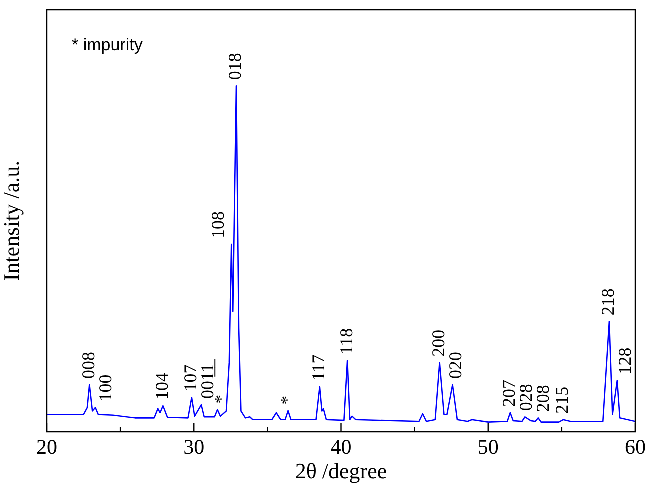  Describe the element at coordinates (190, 378) in the screenshot. I see `annotation: 107` at that location.